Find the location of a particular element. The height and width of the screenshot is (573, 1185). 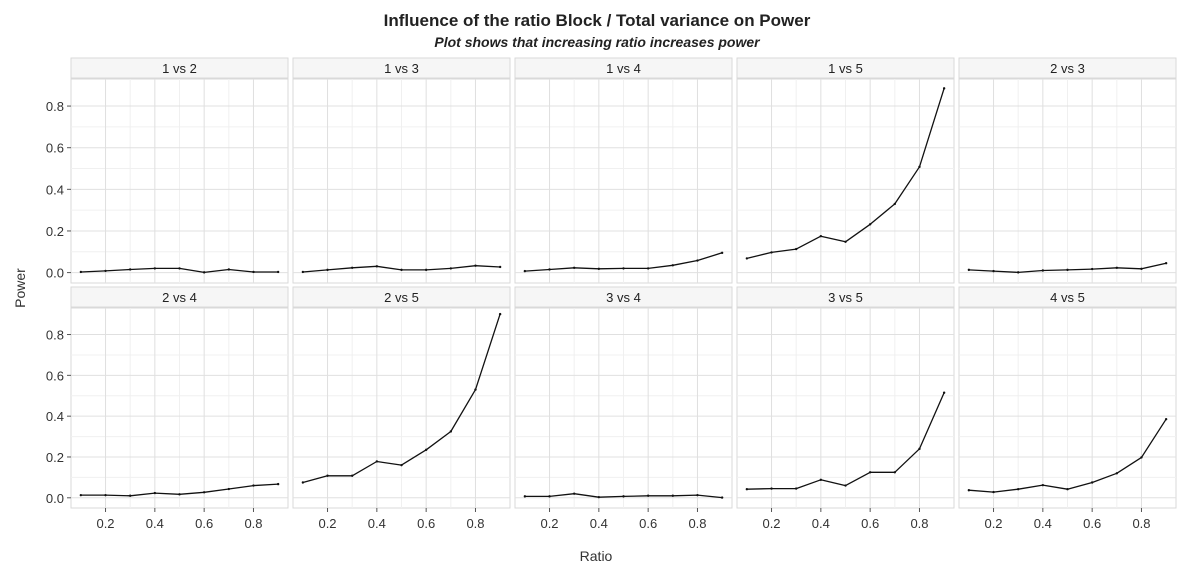

panel: 2 vs 5 0.2 0.4 0.6 0.8 is located at coordinates (401, 408).